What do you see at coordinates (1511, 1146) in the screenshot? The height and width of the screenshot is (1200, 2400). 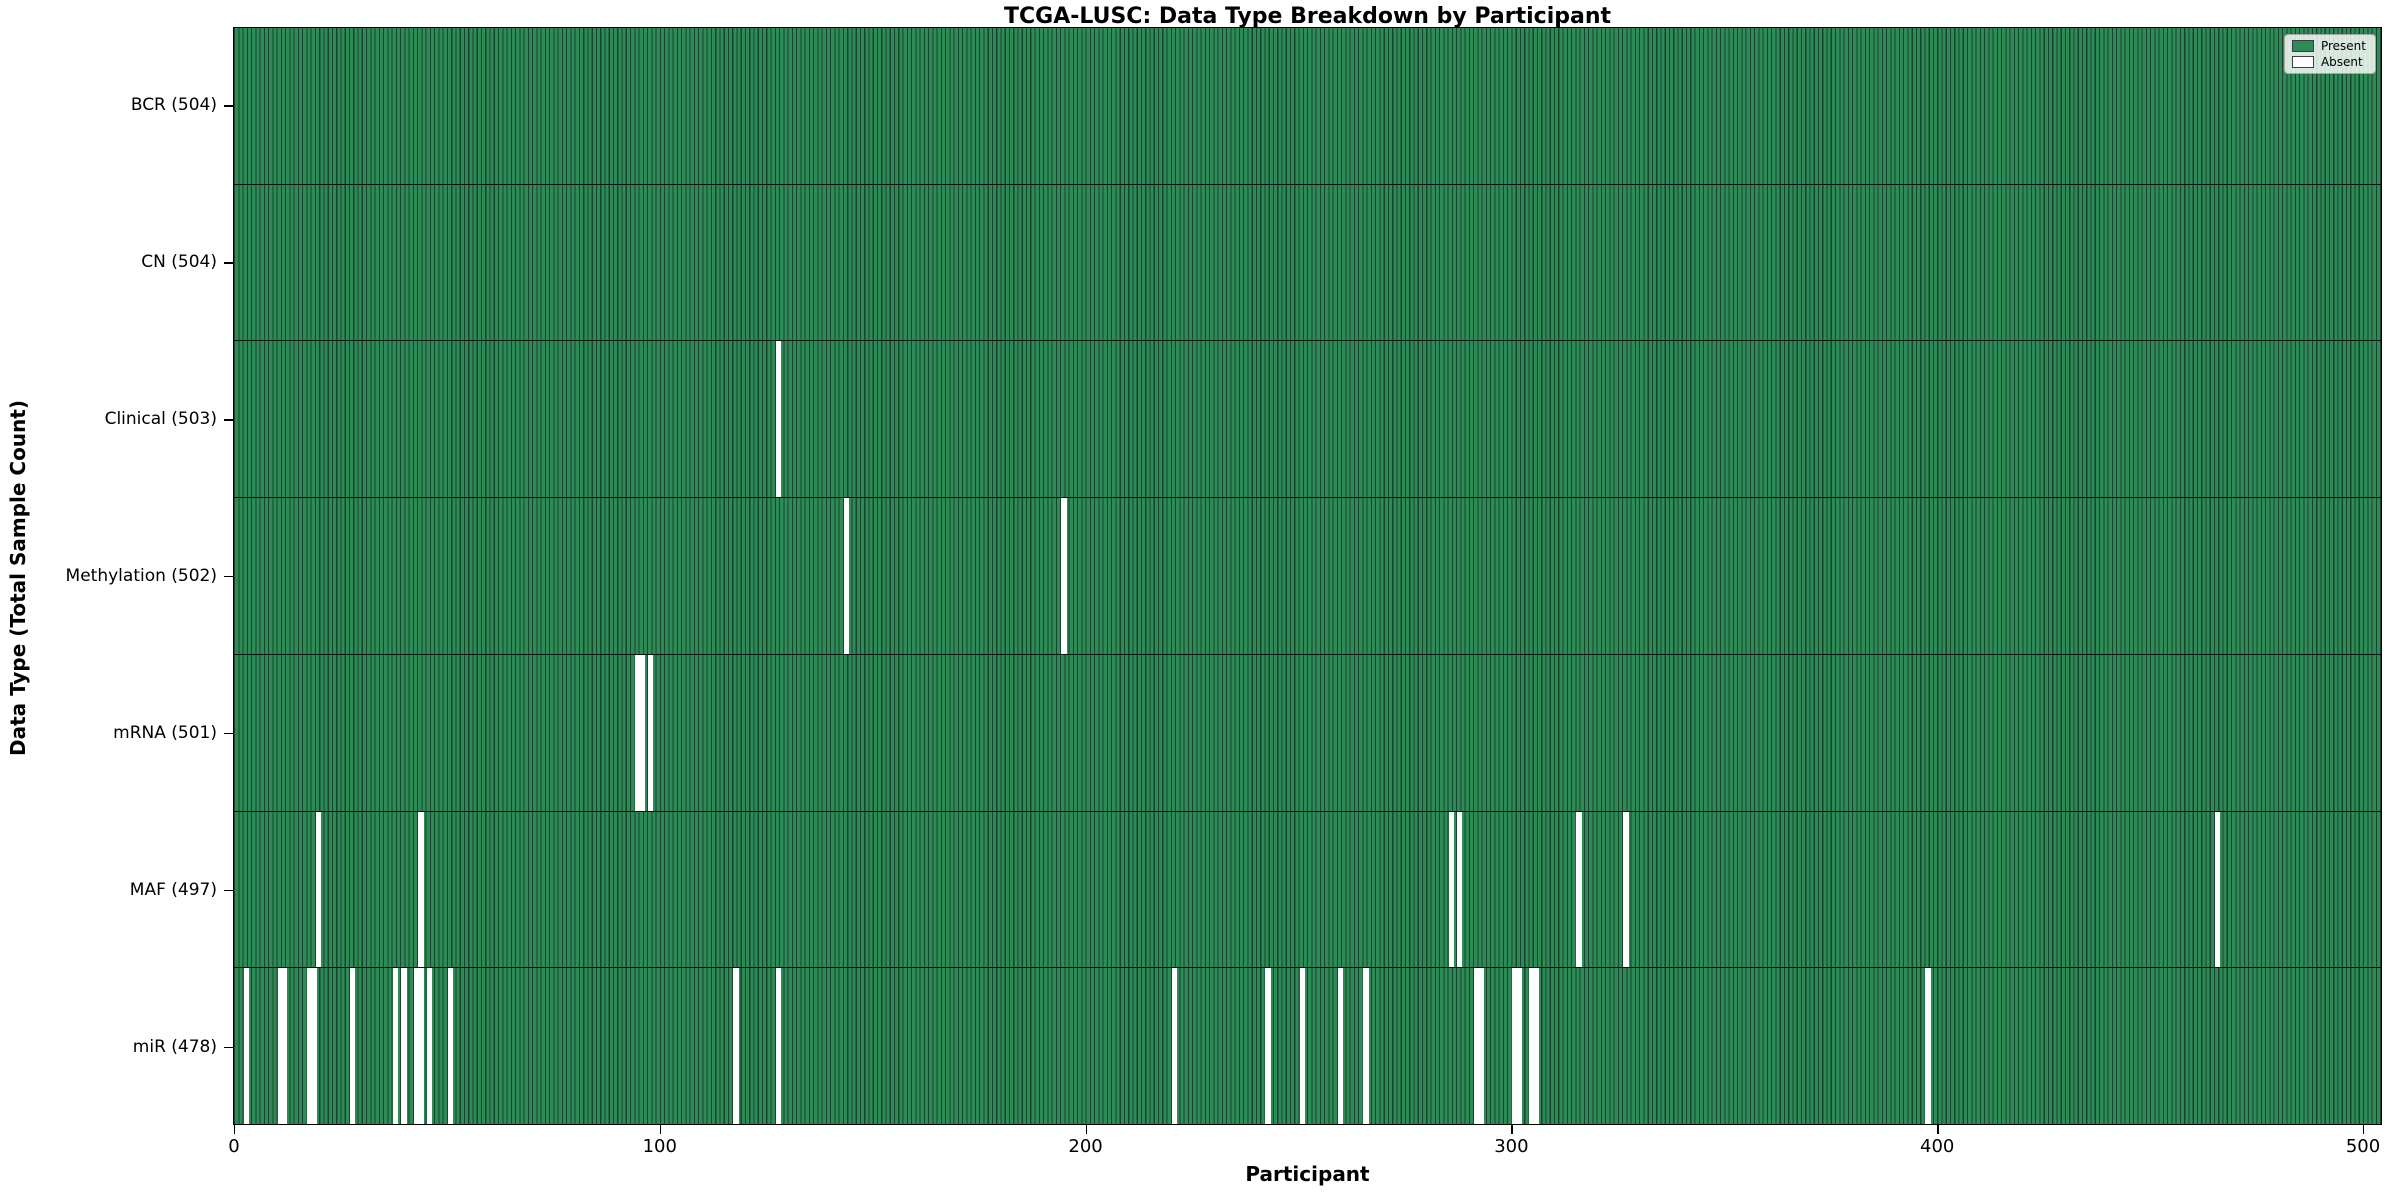 I see `x-tick-label: 300` at bounding box center [1511, 1146].